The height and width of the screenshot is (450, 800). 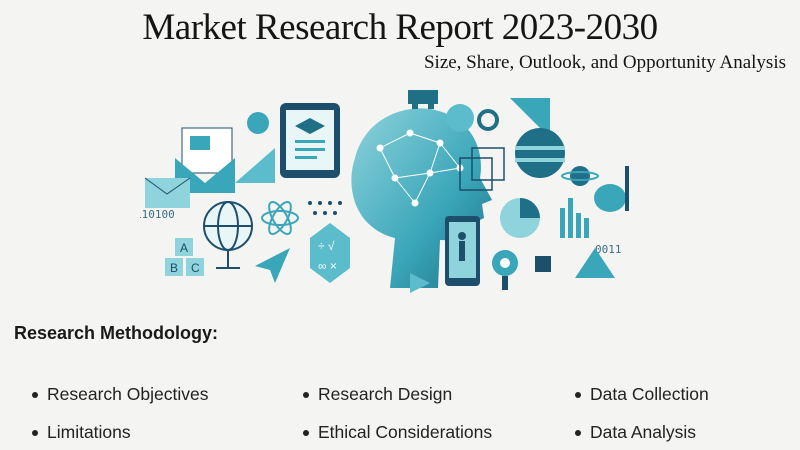 What do you see at coordinates (255, 165) in the screenshot?
I see `triangle-shape-icon` at bounding box center [255, 165].